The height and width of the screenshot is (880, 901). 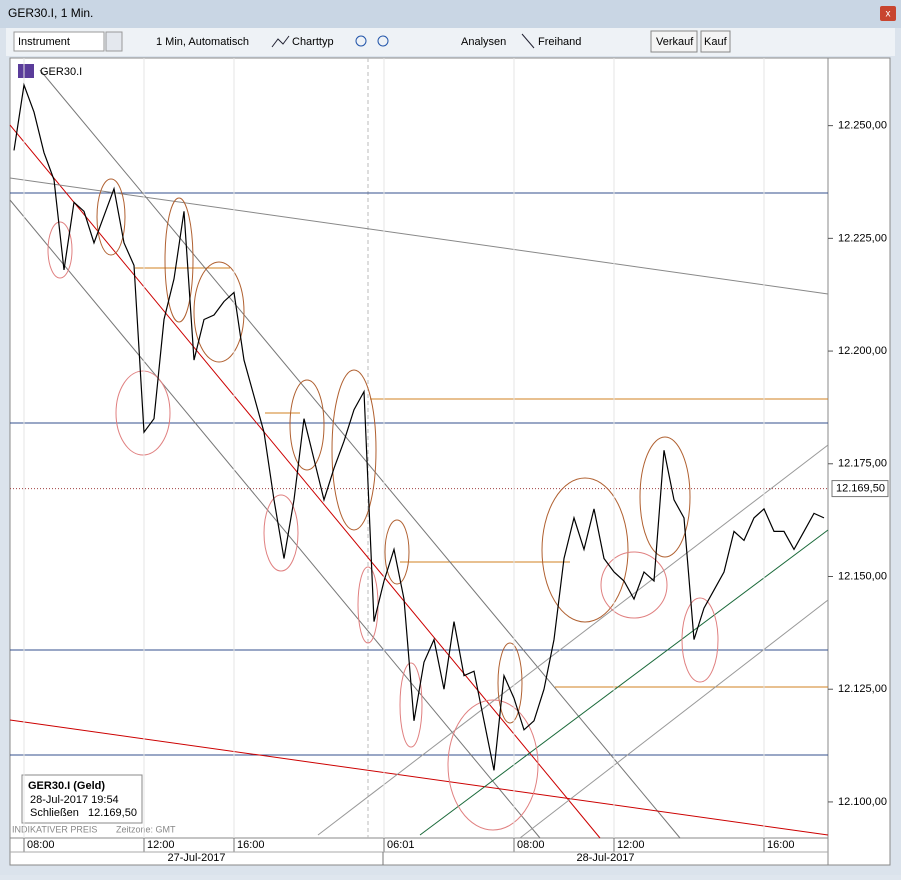 What do you see at coordinates (44, 42) in the screenshot?
I see `instrument-placeholder: Instrument` at bounding box center [44, 42].